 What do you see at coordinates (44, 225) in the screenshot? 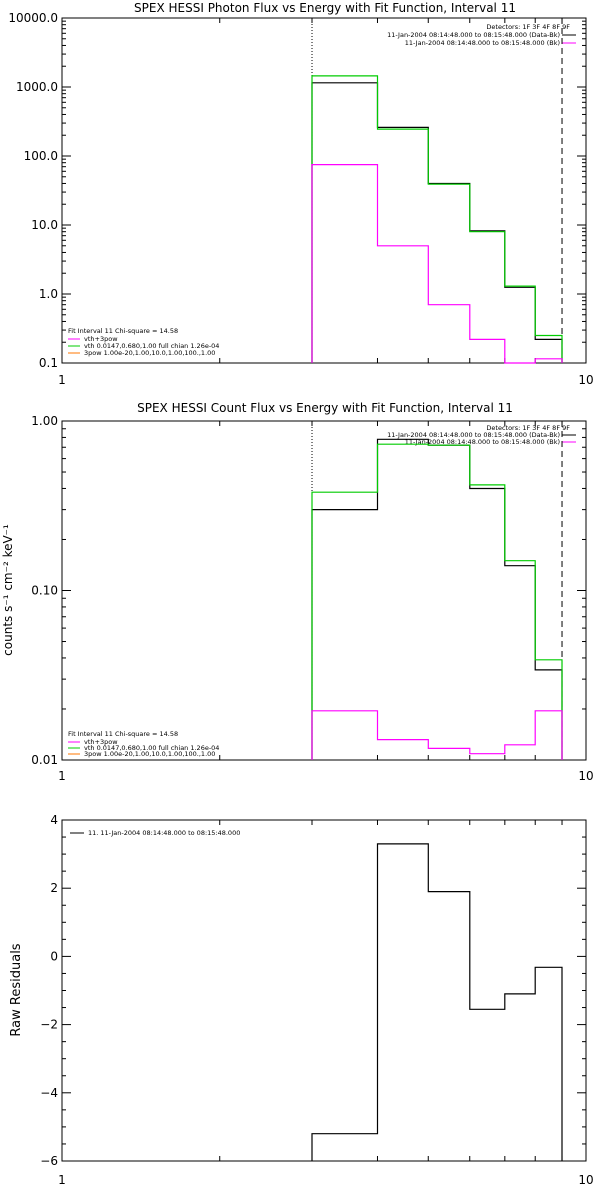
I see `y-tick-label: 10.0` at bounding box center [44, 225].